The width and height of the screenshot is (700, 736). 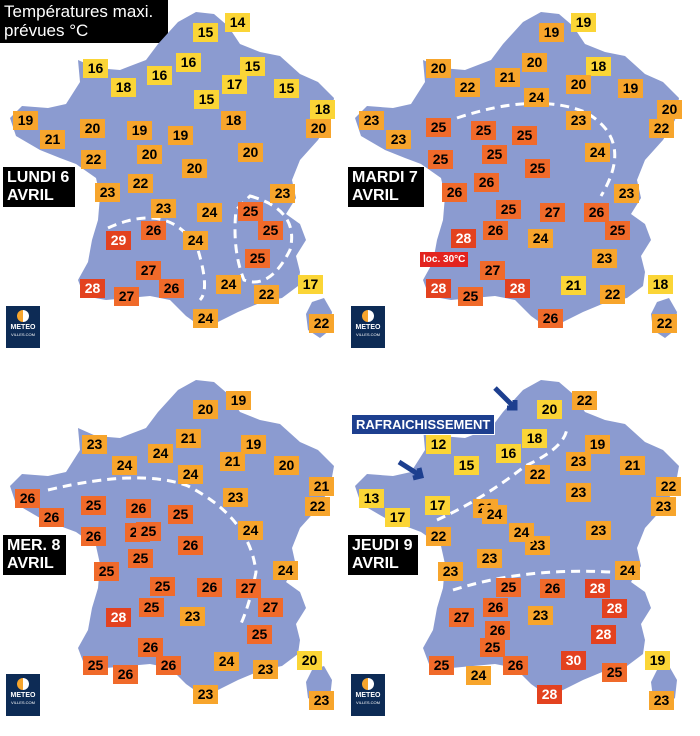 What do you see at coordinates (382, 545) in the screenshot?
I see `day-name: JEUDI 9` at bounding box center [382, 545].